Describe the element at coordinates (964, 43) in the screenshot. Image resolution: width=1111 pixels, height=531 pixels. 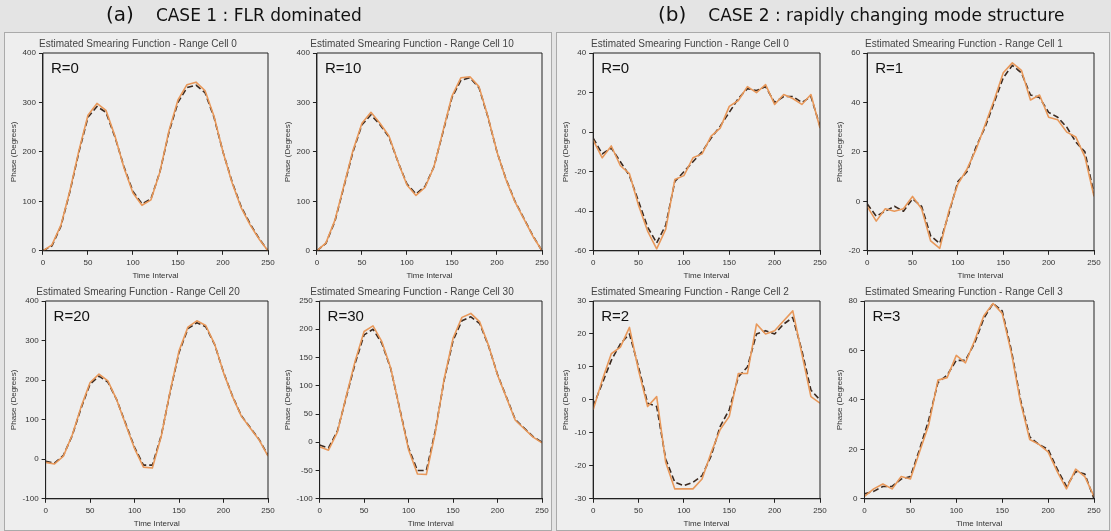
I see `chart-title: Estimated Smearing Function - Range Cell 1` at that location.